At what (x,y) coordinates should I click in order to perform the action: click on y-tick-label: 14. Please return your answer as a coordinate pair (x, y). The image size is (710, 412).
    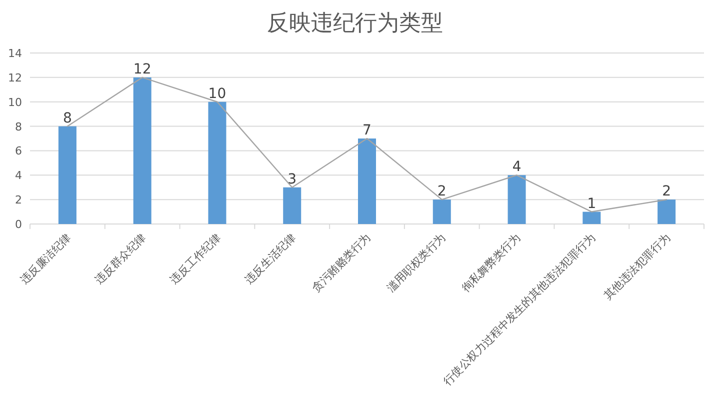
    Looking at the image, I should click on (15, 53).